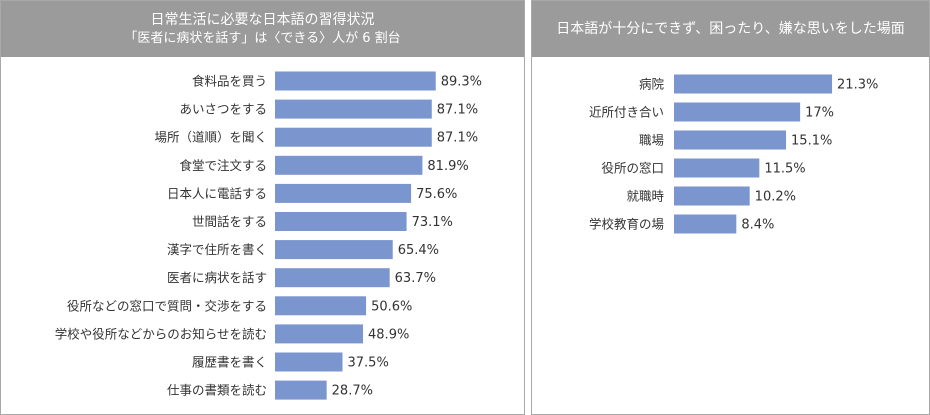 The image size is (930, 415). I want to click on trouble-category-label: 病院, so click(652, 84).